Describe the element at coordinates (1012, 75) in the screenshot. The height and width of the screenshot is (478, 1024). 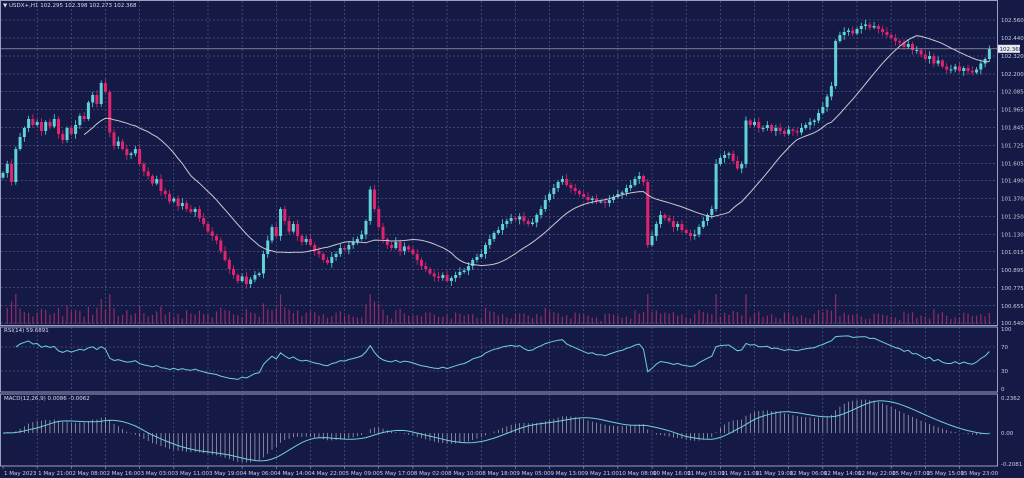
I see `price-tick-label: 102.200` at that location.